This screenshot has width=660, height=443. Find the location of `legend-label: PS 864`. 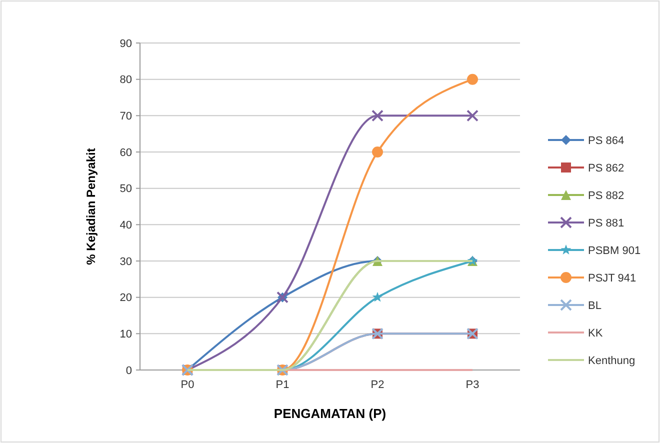

legend-label: PS 864 is located at coordinates (606, 140).